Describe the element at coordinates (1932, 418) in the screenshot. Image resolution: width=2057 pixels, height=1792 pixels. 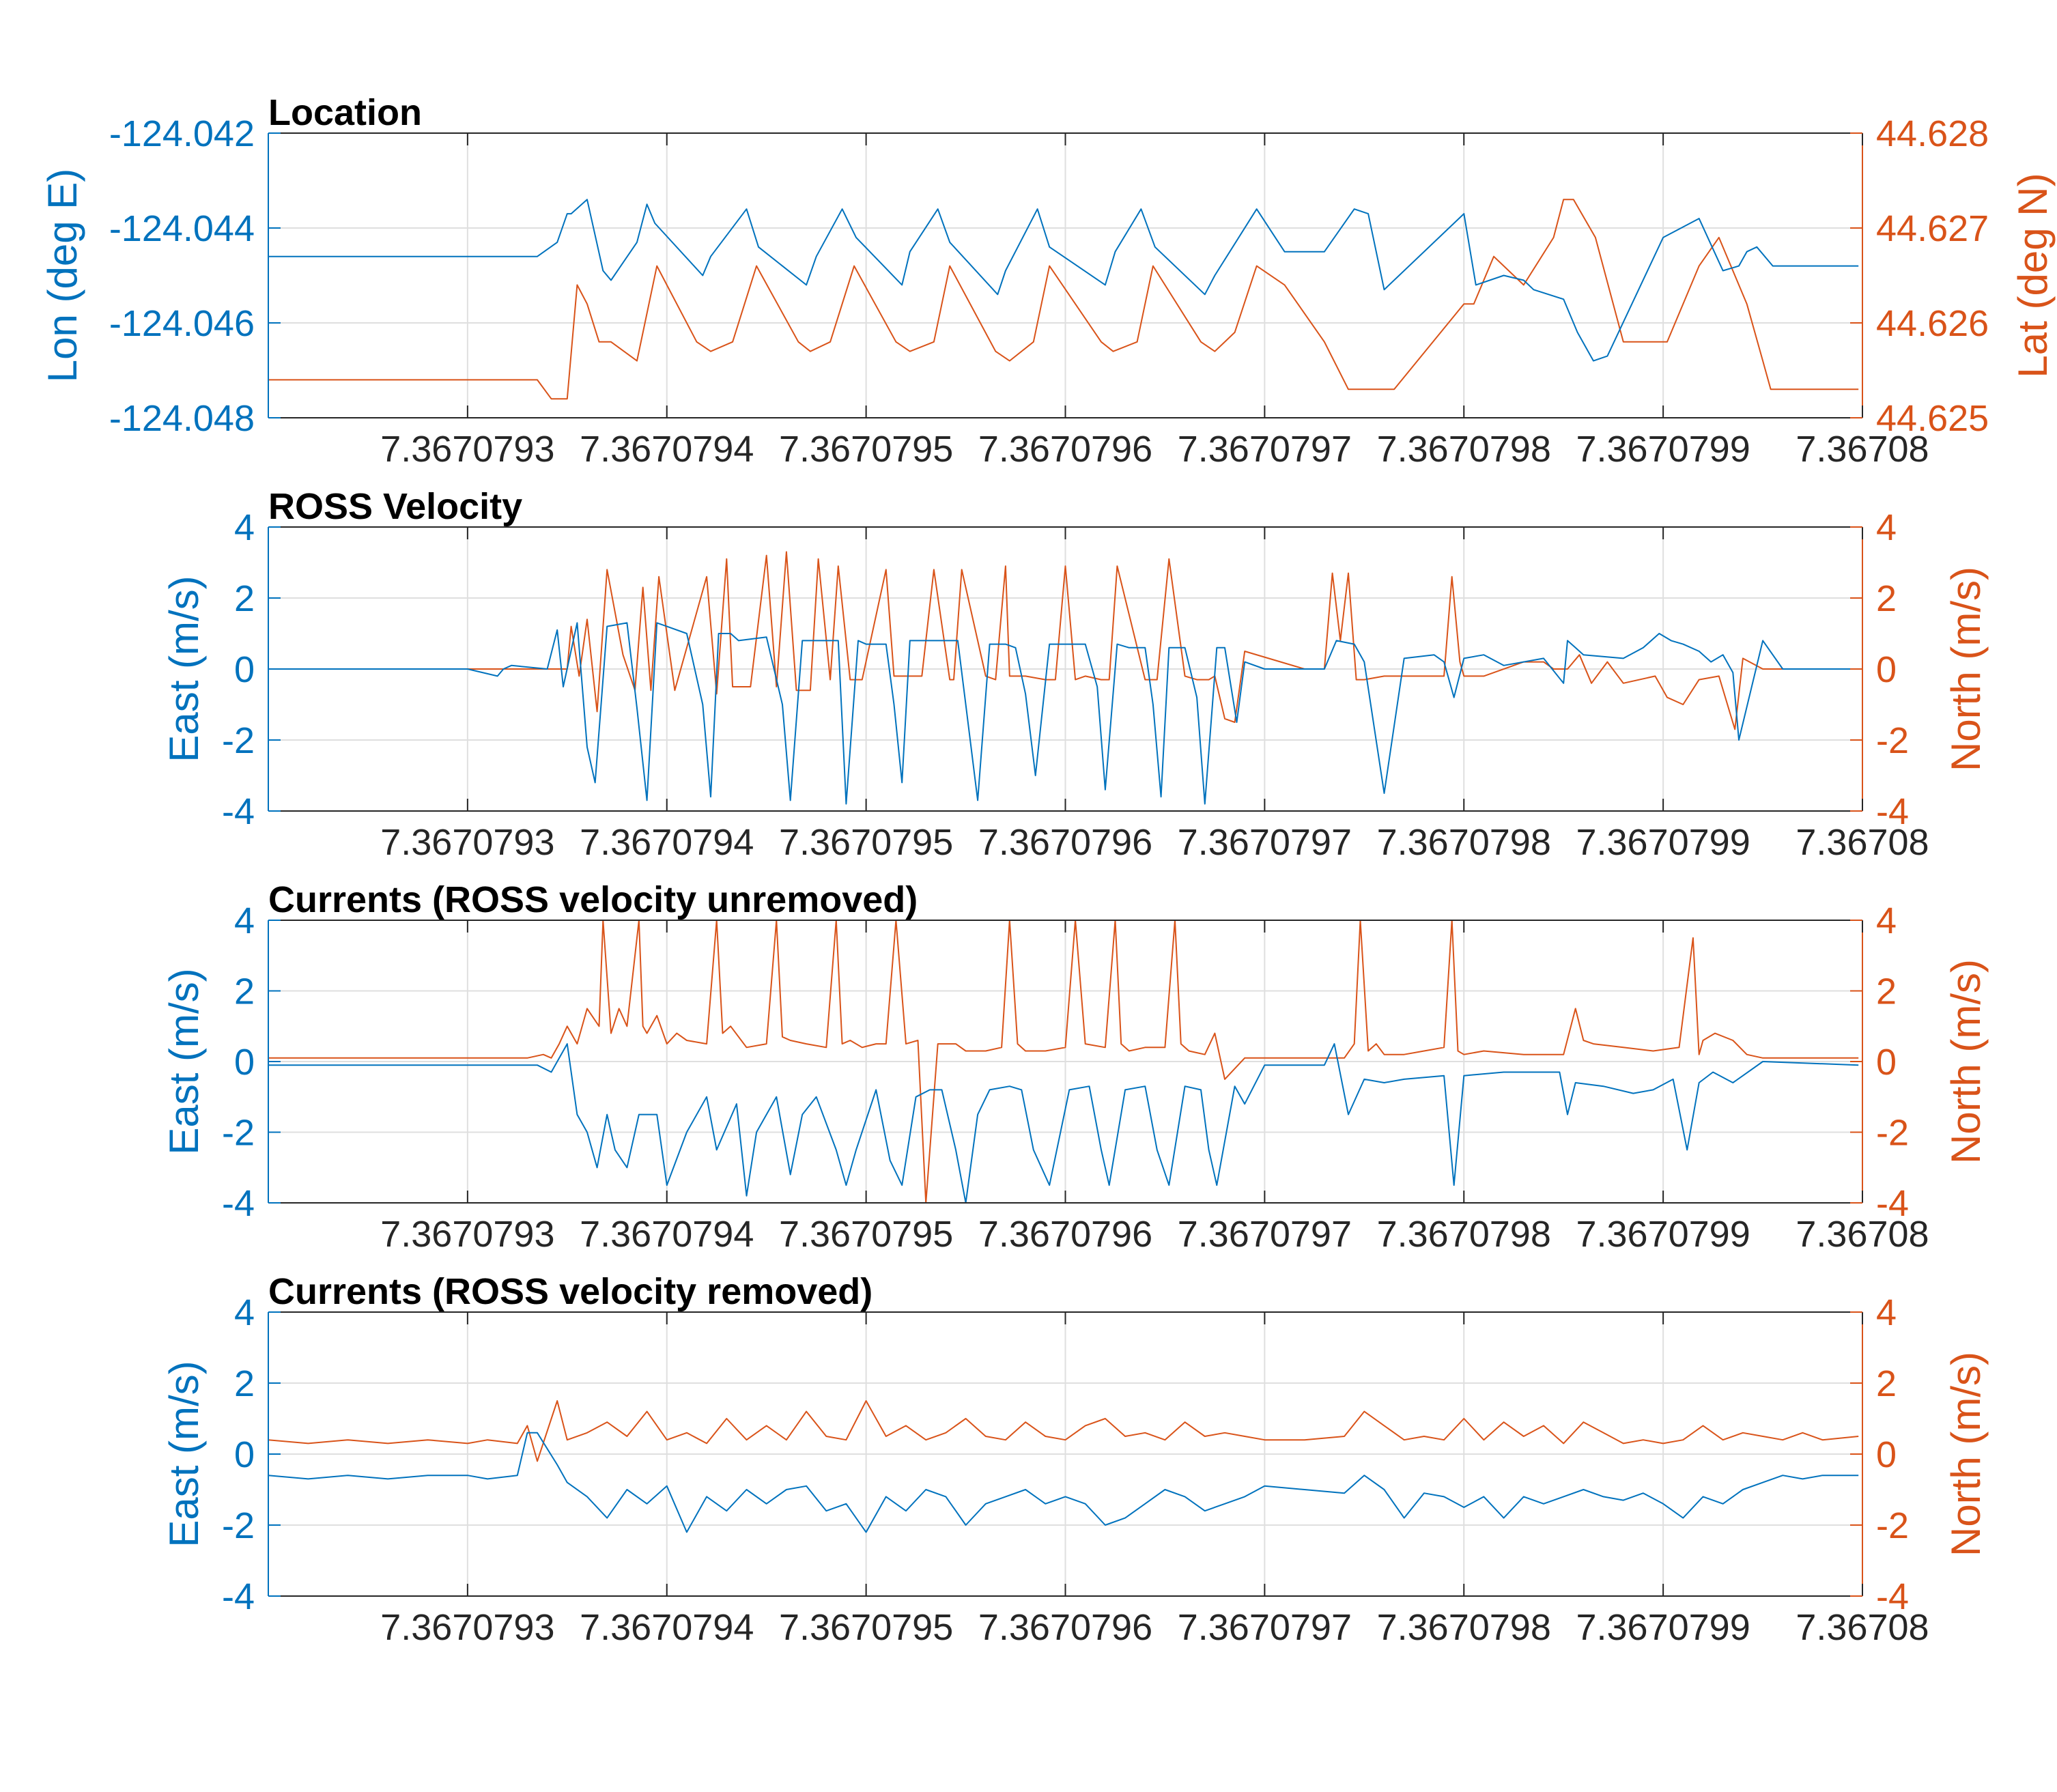
I see `y-tick-label-right: 44.625` at that location.